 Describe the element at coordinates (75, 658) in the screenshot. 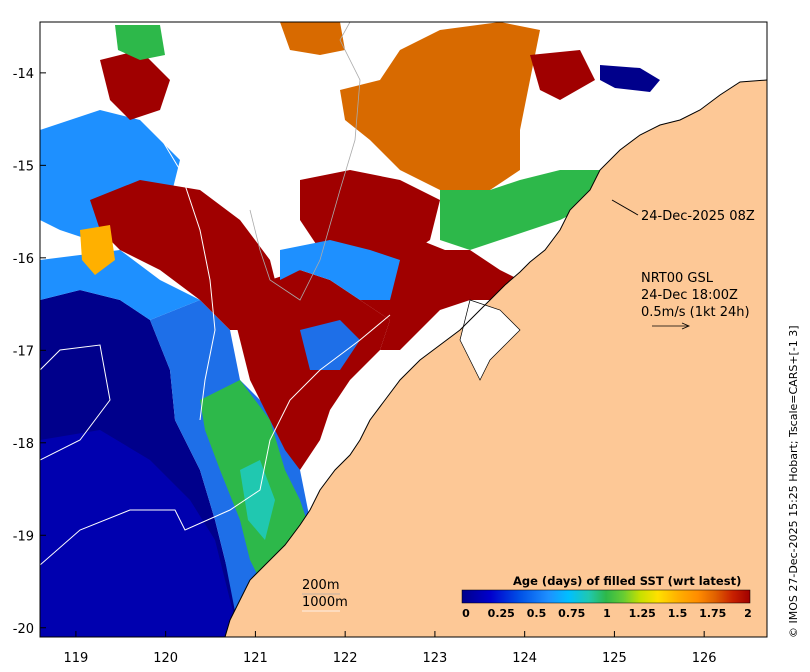

I see `x-tick-label: 119` at that location.